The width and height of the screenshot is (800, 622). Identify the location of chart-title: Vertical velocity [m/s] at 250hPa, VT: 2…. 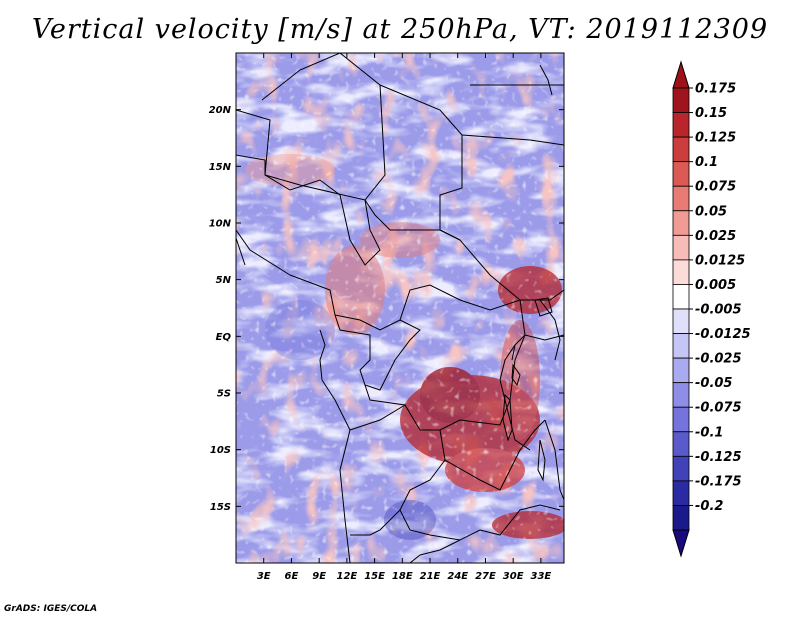
(400, 29).